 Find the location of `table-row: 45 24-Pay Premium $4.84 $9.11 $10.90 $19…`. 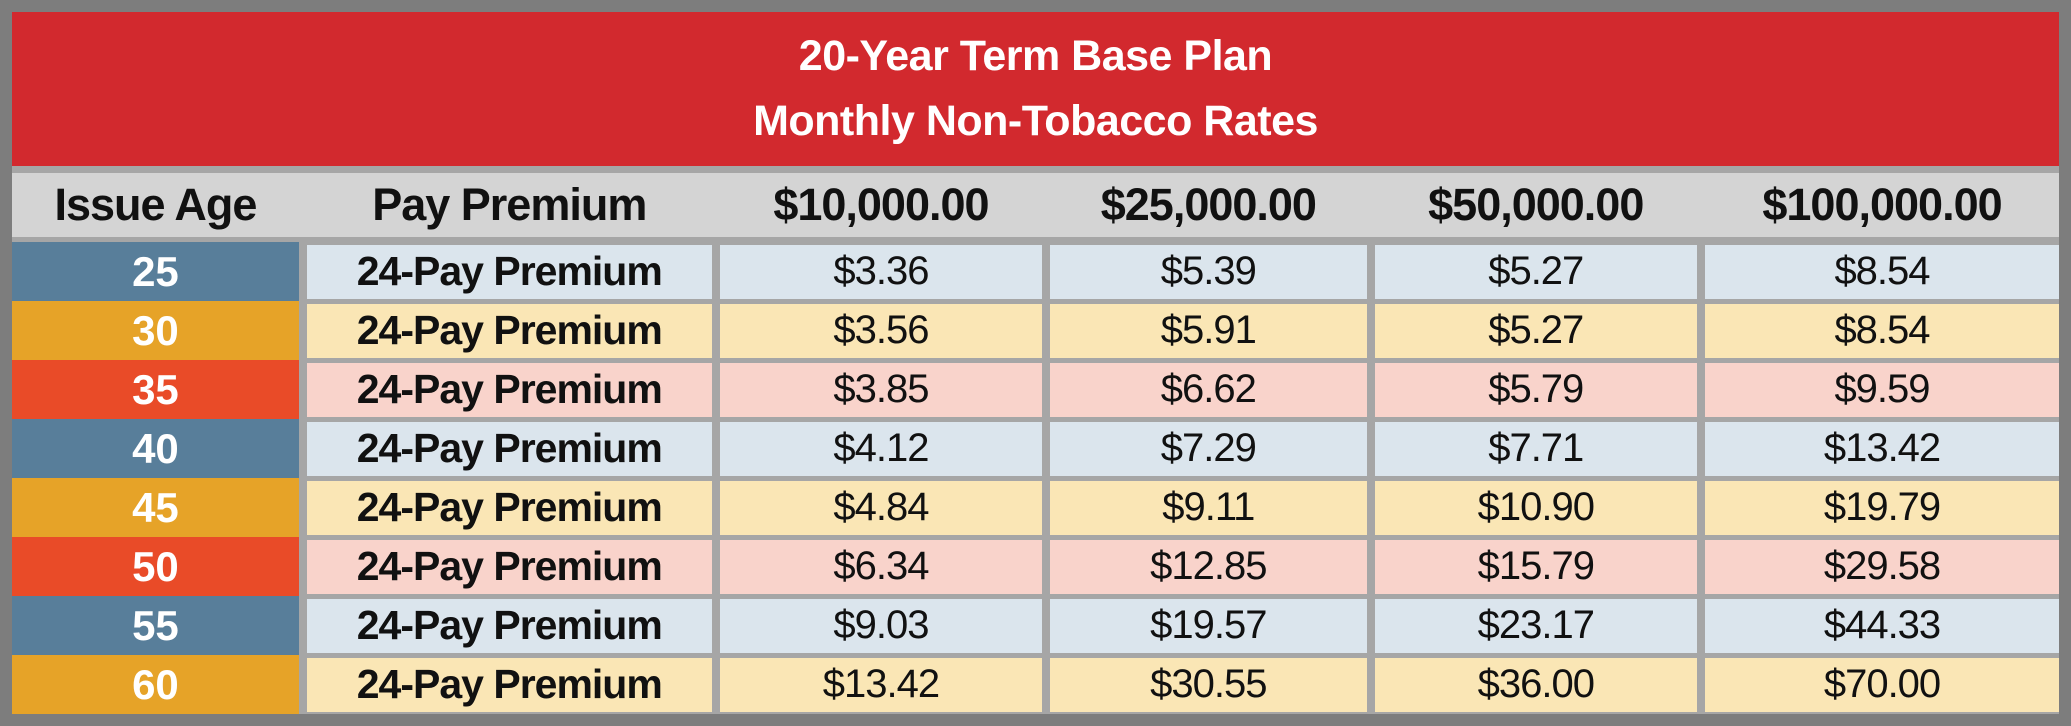

table-row: 45 24-Pay Premium $4.84 $9.11 $10.90 $19… is located at coordinates (1035, 507).